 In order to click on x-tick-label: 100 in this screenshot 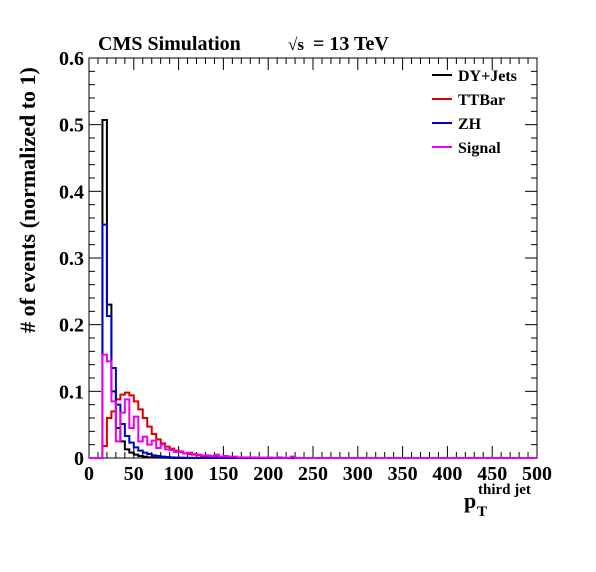, I will do `click(179, 474)`.